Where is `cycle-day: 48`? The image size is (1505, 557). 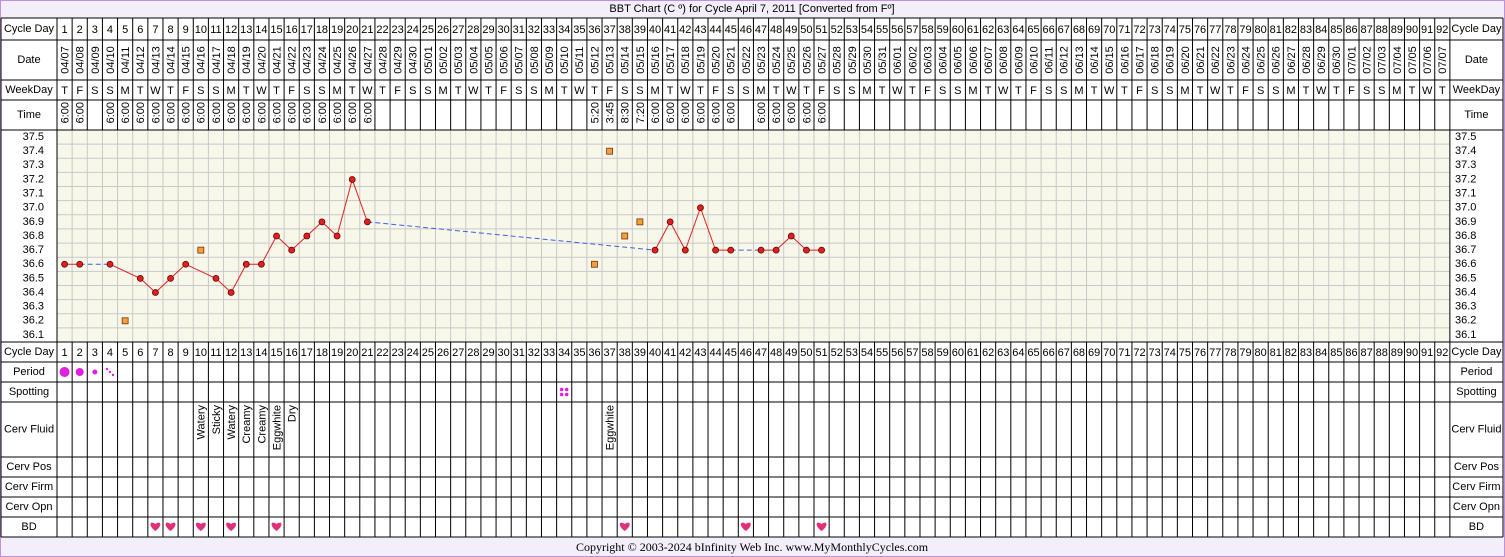
cycle-day: 48 is located at coordinates (776, 353).